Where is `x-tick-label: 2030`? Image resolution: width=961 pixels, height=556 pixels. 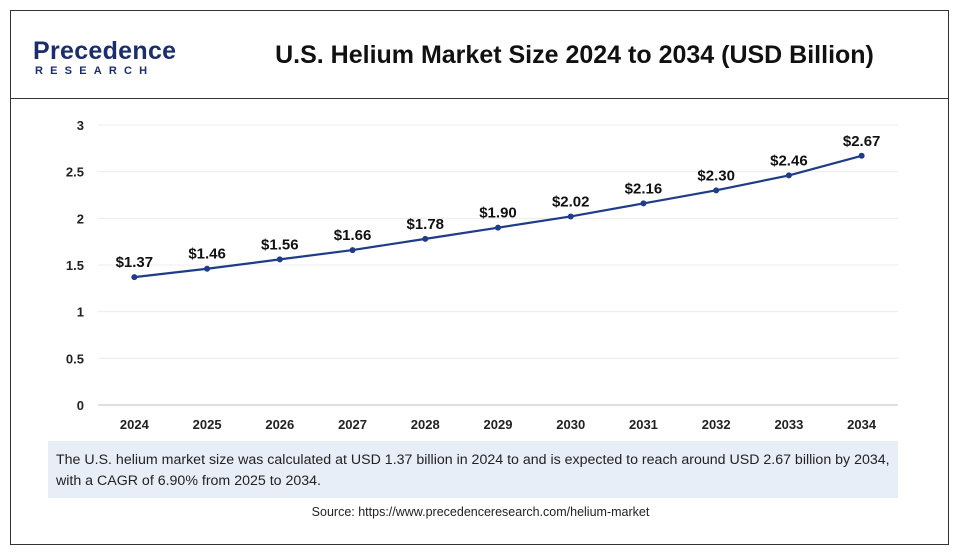 x-tick-label: 2030 is located at coordinates (570, 424).